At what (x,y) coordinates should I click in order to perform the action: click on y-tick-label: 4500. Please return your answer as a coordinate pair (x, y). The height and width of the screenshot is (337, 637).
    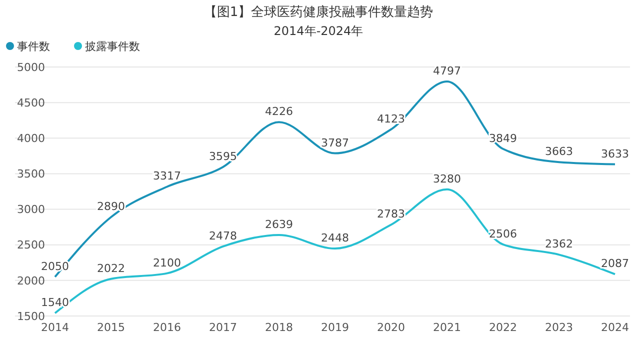
    Looking at the image, I should click on (31, 103).